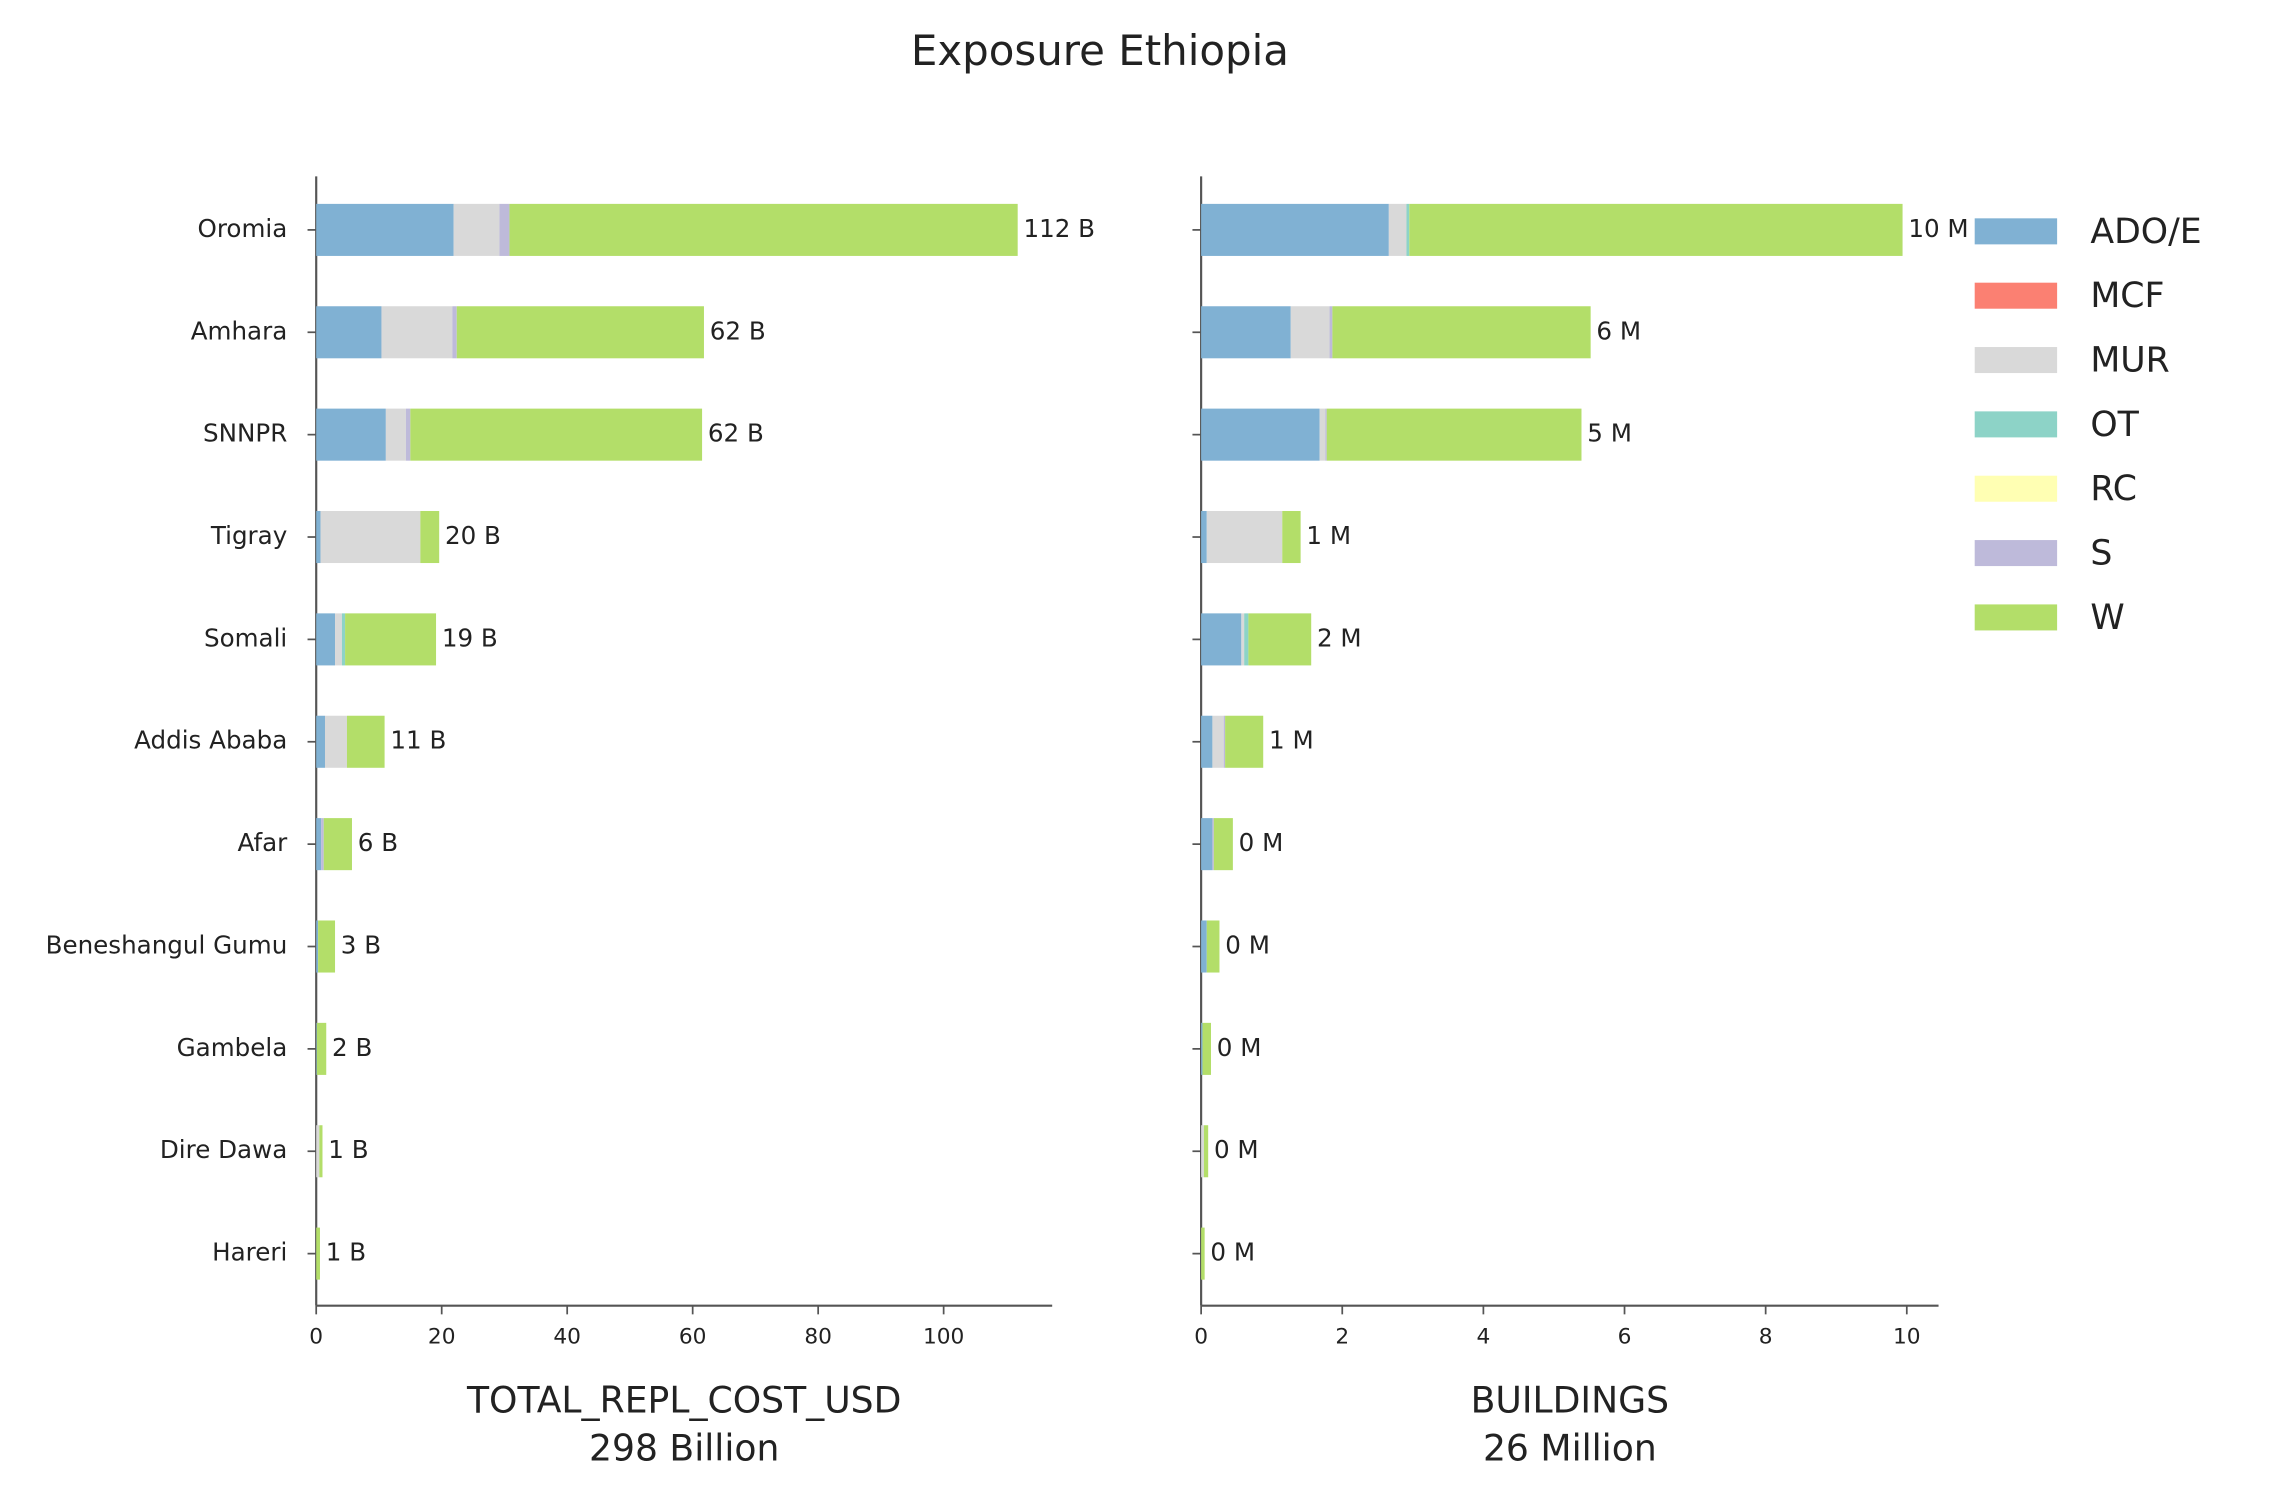 This screenshot has width=2275, height=1511. I want to click on total-label: 2 M, so click(1339, 637).